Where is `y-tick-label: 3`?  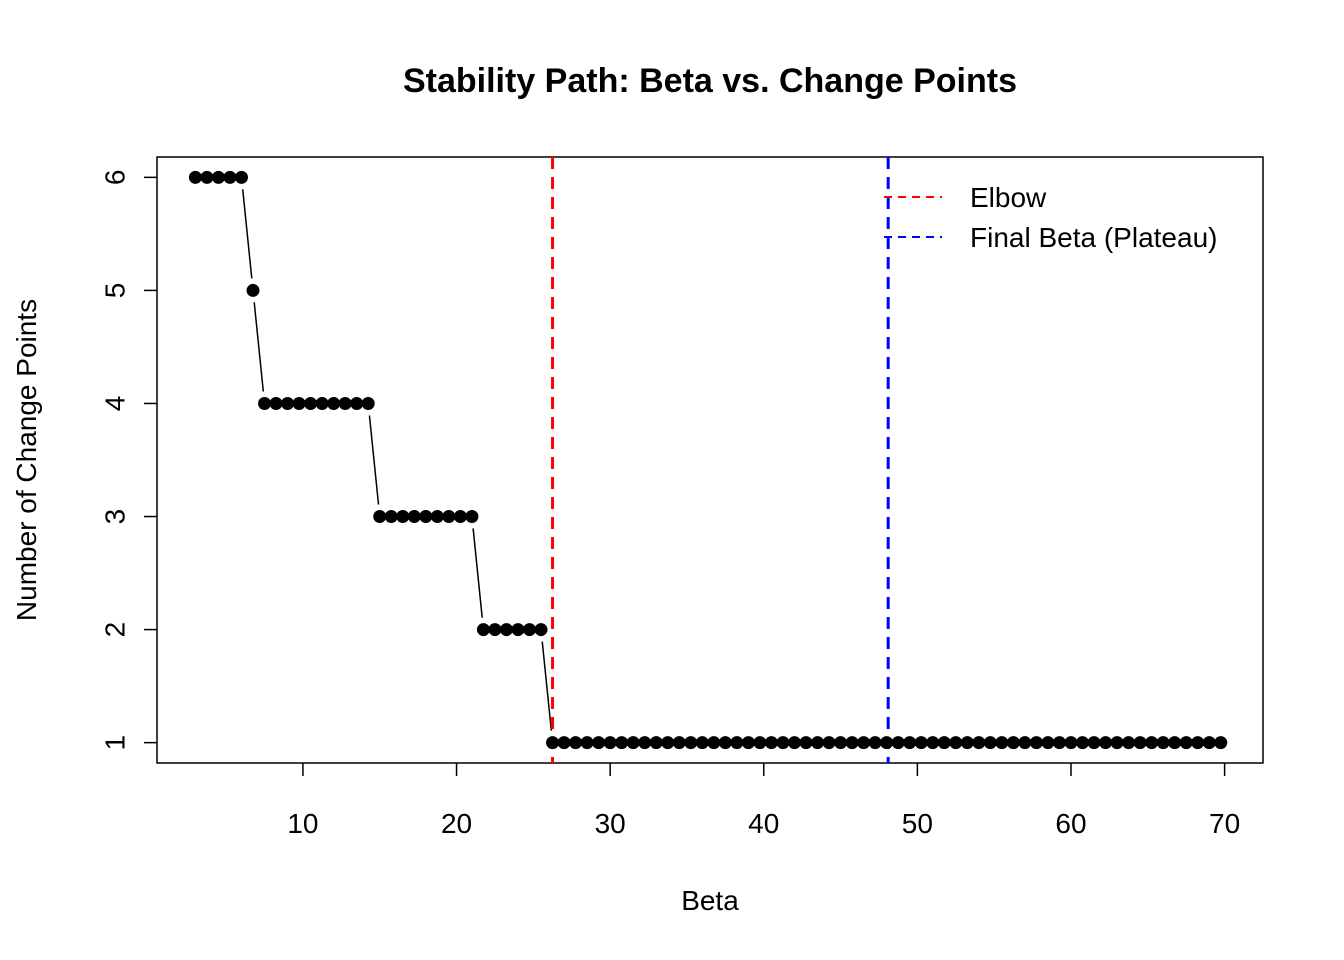 y-tick-label: 3 is located at coordinates (115, 517).